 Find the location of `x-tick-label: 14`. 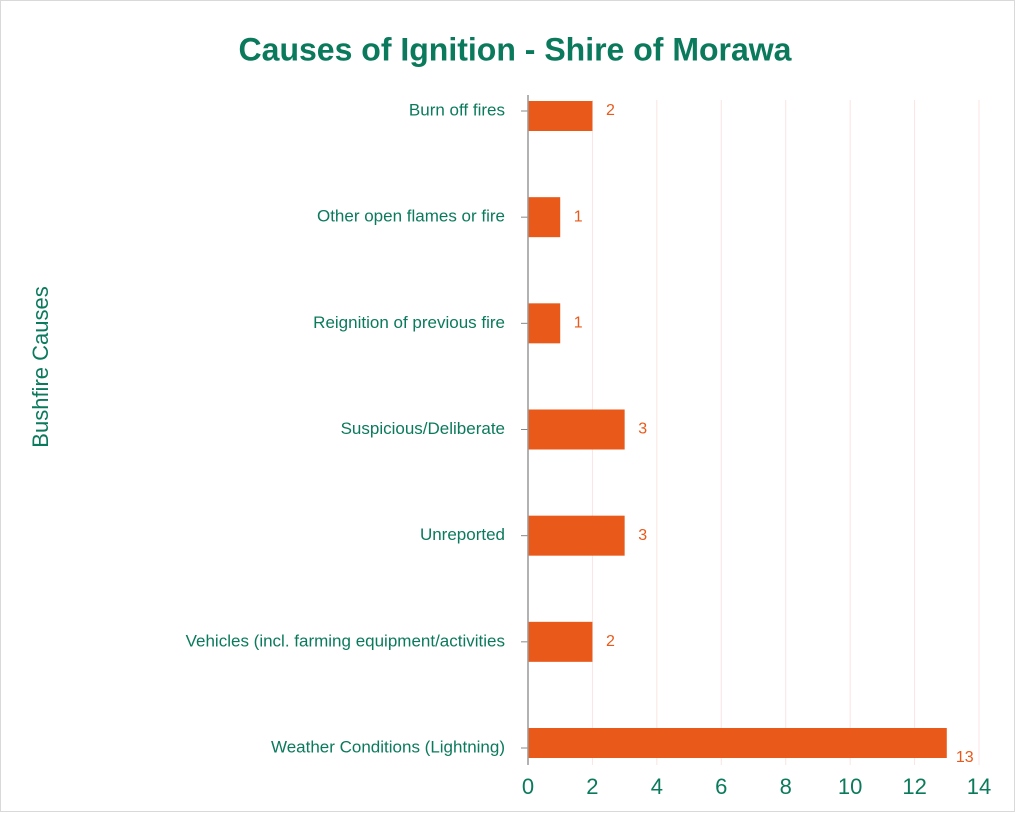

x-tick-label: 14 is located at coordinates (979, 786).